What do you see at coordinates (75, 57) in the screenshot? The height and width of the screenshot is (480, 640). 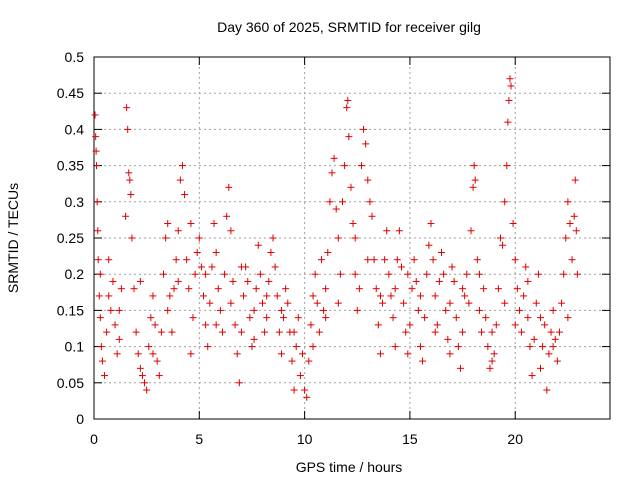 I see `y-tick-label: 0.5` at bounding box center [75, 57].